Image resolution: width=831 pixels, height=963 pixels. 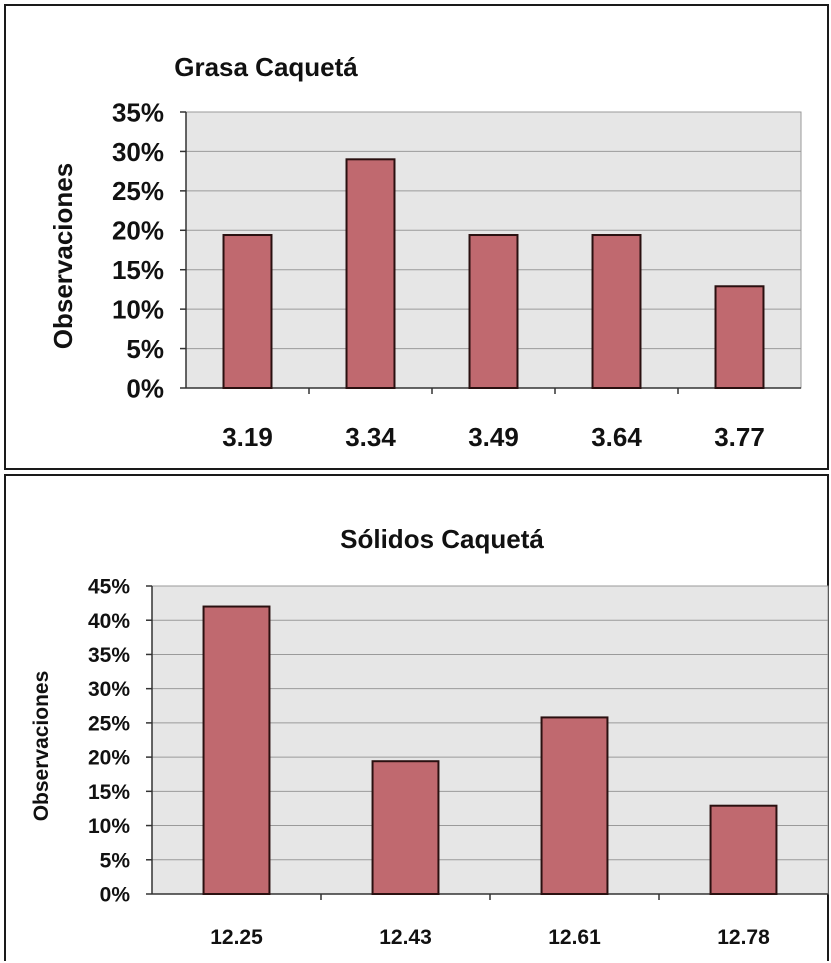 What do you see at coordinates (739, 437) in the screenshot?
I see `x-tick-label: 3.77` at bounding box center [739, 437].